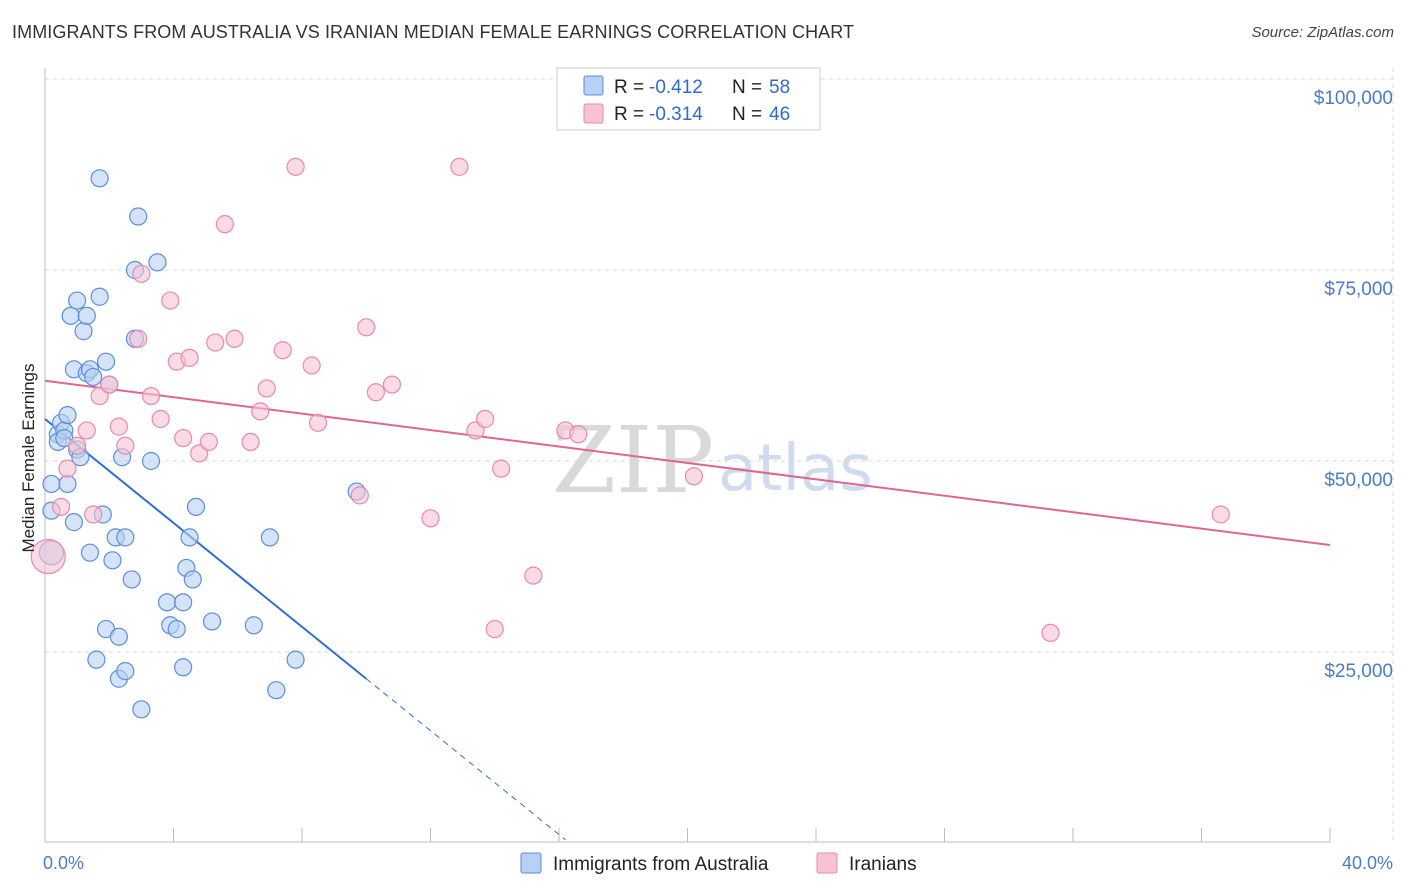 The height and width of the screenshot is (892, 1406). Describe the element at coordinates (205, 549) in the screenshot. I see `trend-line-australia` at that location.